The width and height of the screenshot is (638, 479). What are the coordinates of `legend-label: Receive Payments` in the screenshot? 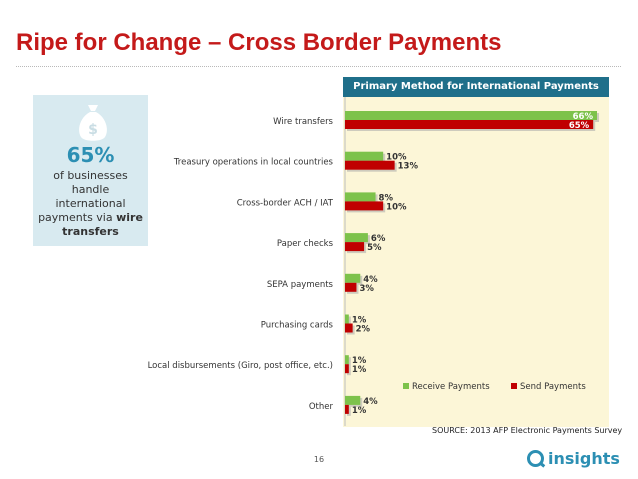 It's located at (451, 387).